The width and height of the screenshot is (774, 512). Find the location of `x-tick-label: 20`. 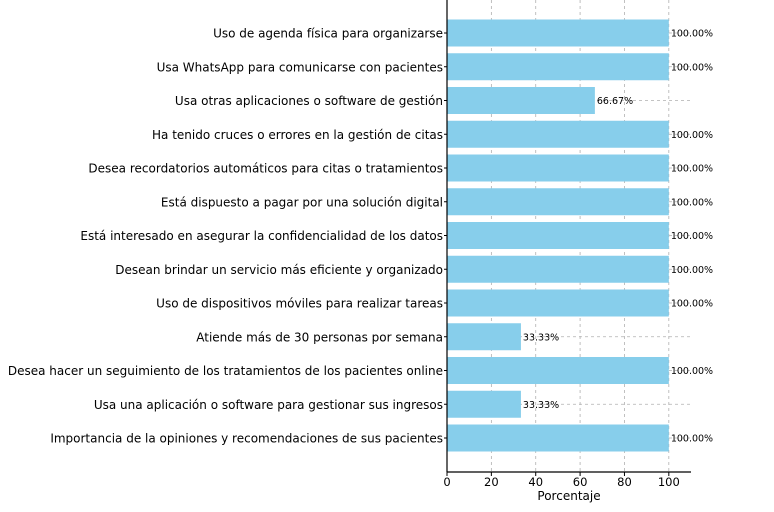

x-tick-label: 20 is located at coordinates (491, 482).